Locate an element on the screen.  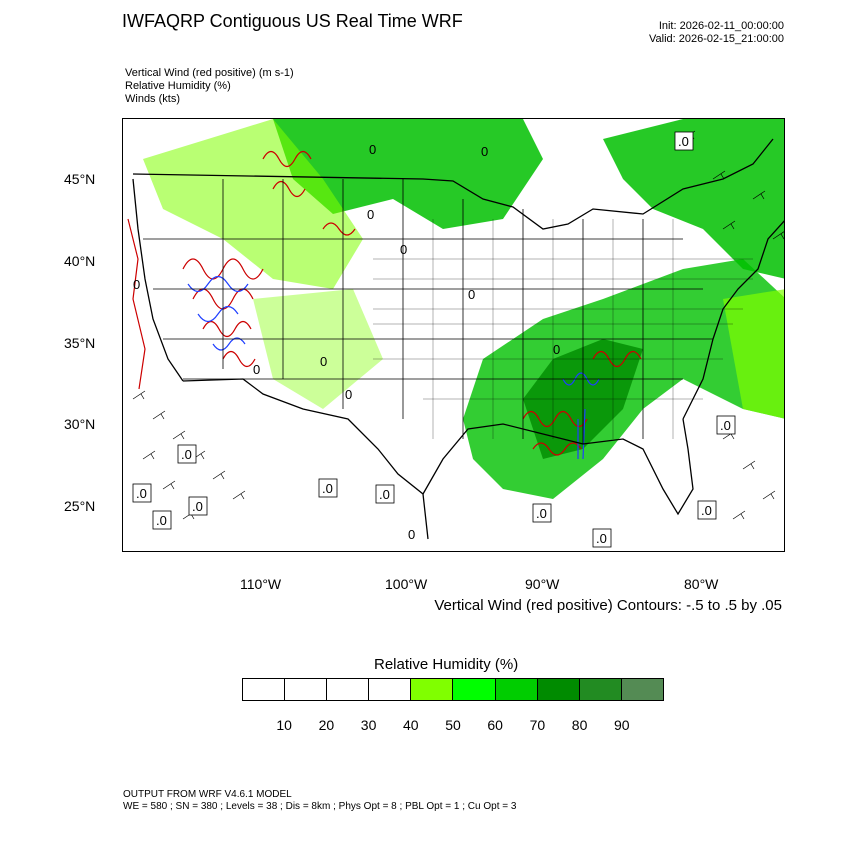
lat-label-40n: 40°N is located at coordinates (80, 261).